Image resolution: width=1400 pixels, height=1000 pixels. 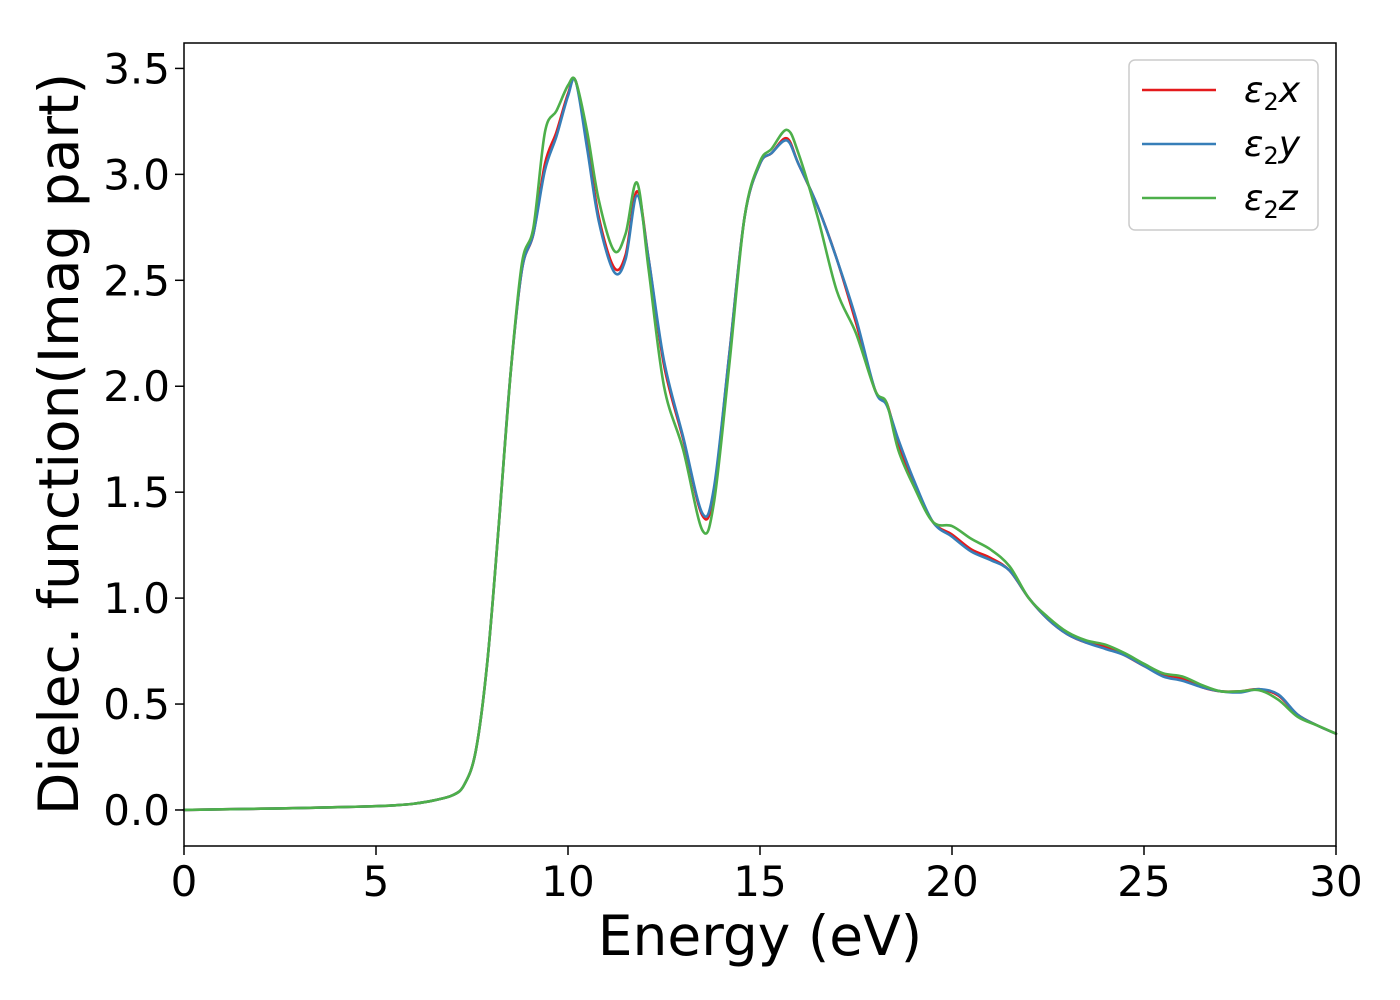 I want to click on legend-label-z: ε2z, so click(x=1271, y=201).